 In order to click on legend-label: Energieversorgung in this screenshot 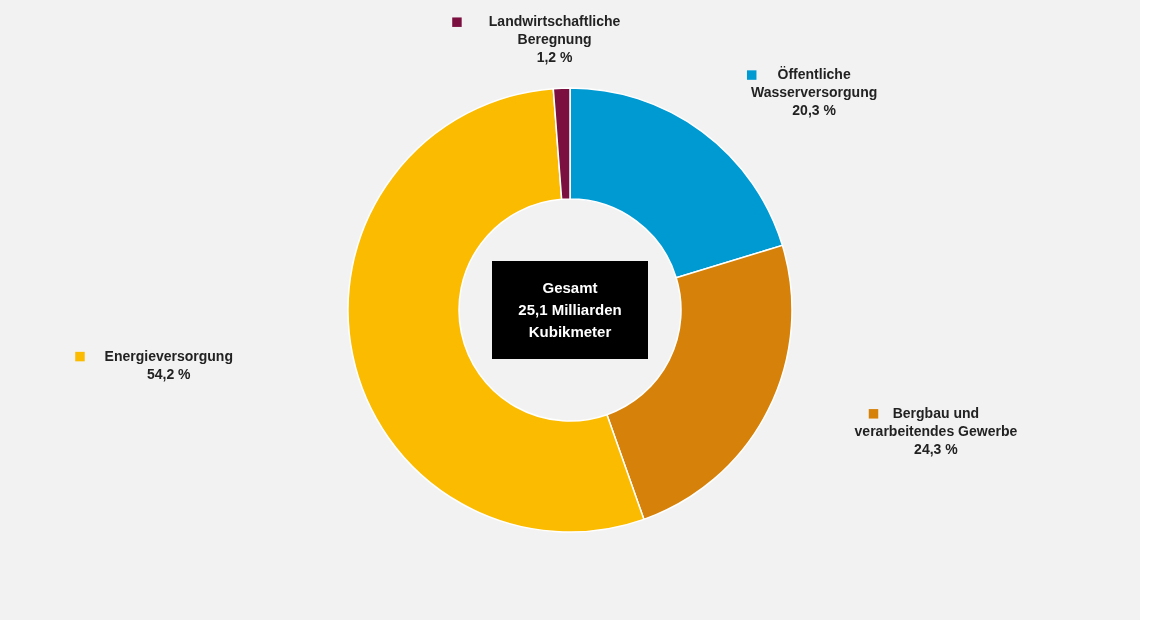, I will do `click(168, 355)`.